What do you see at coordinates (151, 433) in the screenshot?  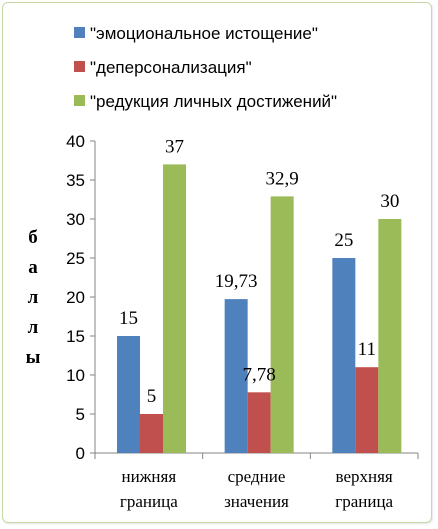 I see `bar-series1-cat0` at bounding box center [151, 433].